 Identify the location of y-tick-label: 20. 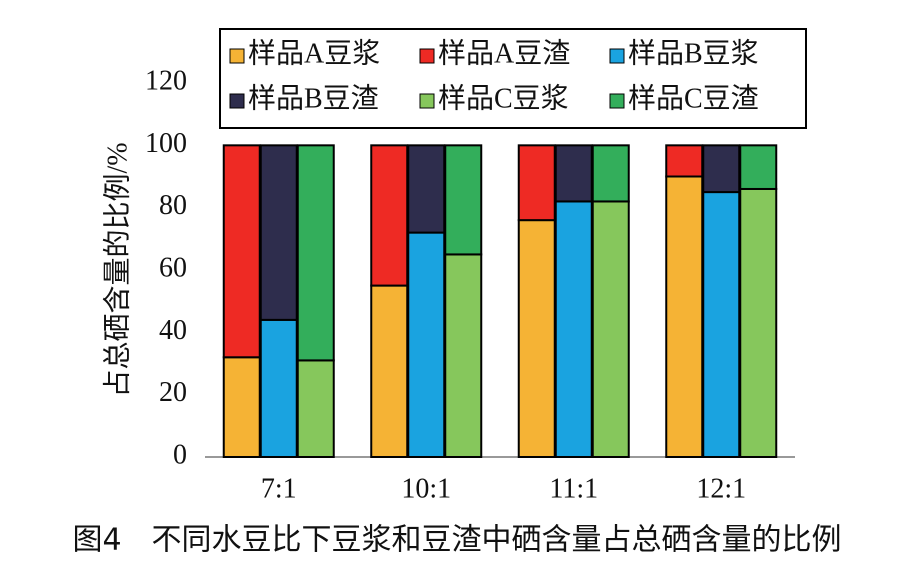
(173, 392).